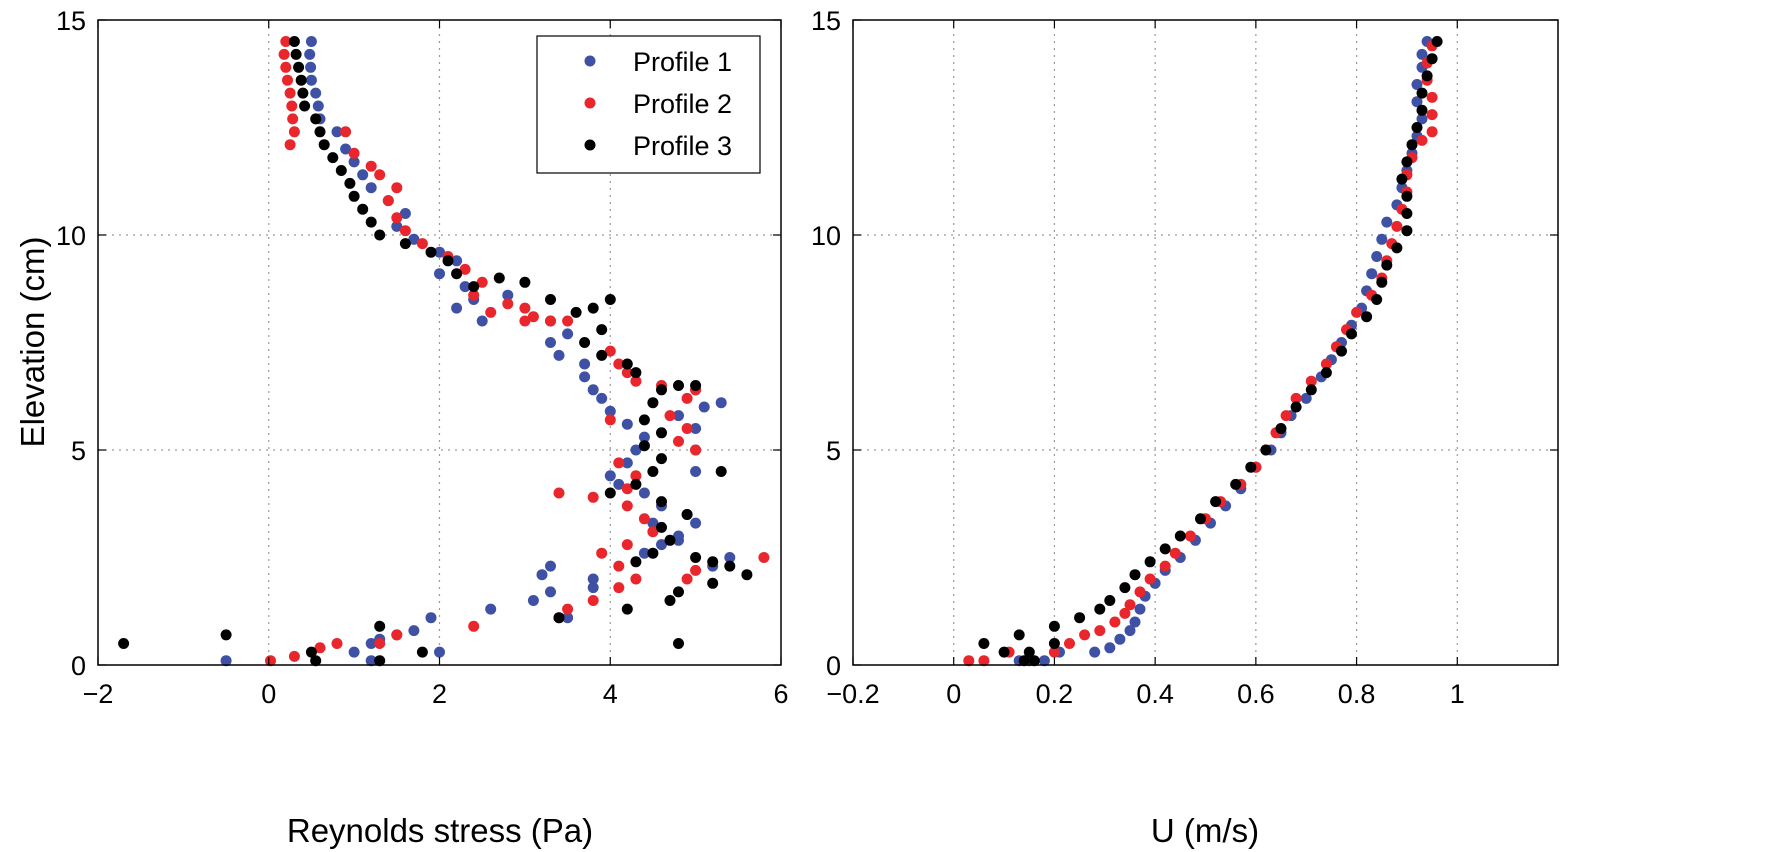 The image size is (1773, 852). What do you see at coordinates (648, 104) in the screenshot?
I see `legend-box` at bounding box center [648, 104].